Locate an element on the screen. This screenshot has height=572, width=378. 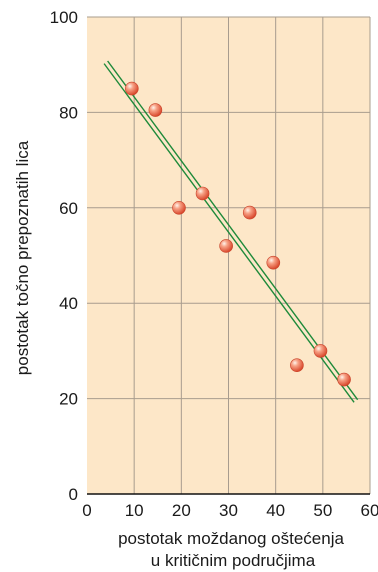
y-tick-label-80: 80 is located at coordinates (68, 112).